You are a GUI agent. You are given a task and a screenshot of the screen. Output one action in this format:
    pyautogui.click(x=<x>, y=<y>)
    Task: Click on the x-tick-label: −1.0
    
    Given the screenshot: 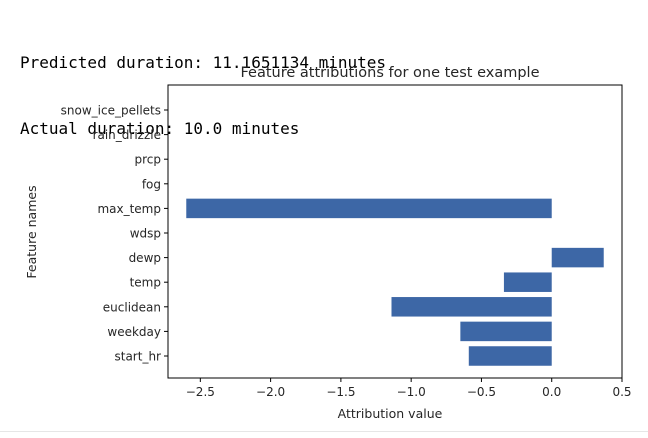 What is the action you would take?
    pyautogui.click(x=411, y=392)
    